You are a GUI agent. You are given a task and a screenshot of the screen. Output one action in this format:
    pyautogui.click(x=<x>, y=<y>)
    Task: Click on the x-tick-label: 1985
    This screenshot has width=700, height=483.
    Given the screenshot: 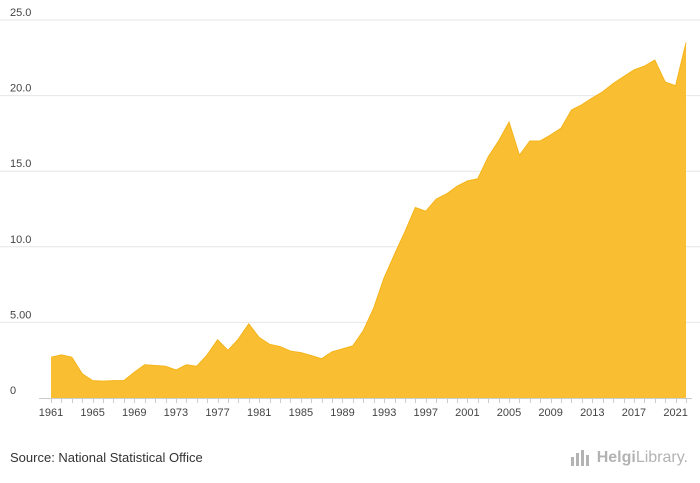 What is the action you would take?
    pyautogui.click(x=301, y=413)
    